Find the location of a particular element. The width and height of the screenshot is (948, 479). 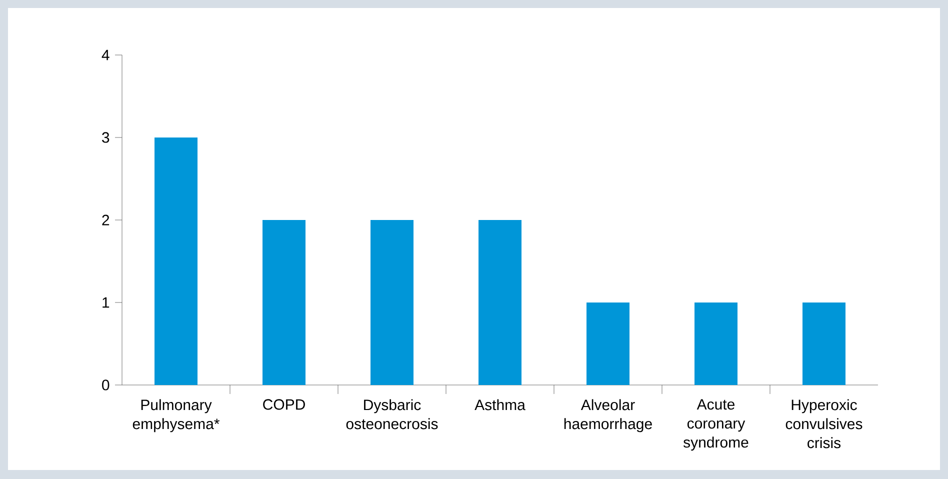

y-tick-label: 4 is located at coordinates (106, 55).